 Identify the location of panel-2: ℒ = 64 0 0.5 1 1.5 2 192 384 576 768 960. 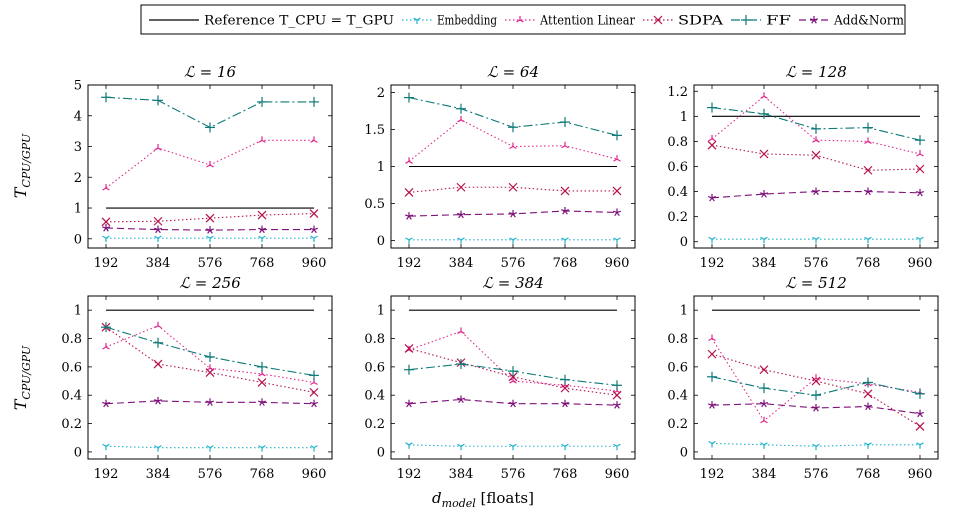
(500, 167).